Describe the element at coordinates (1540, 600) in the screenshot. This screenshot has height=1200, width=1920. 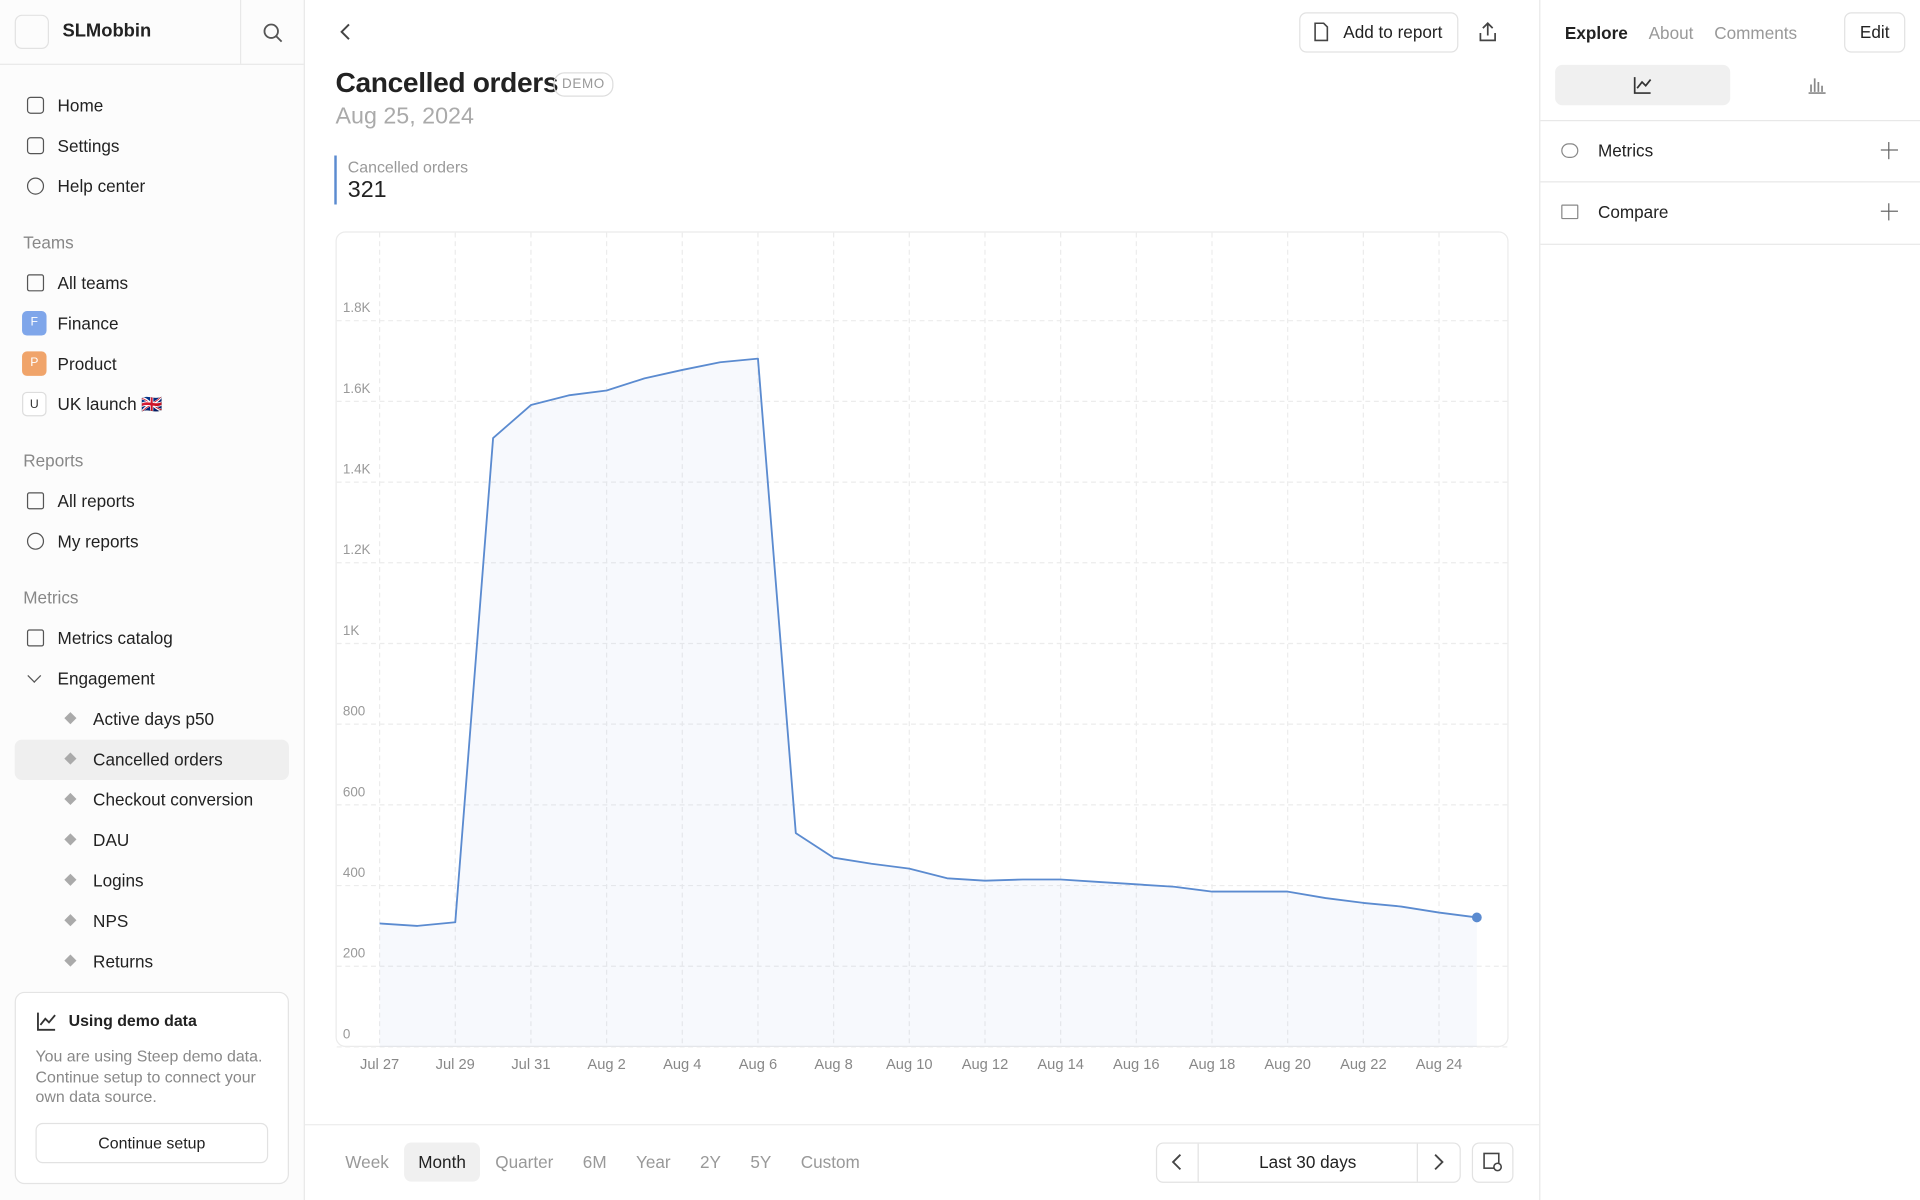
I see `right-panel` at that location.